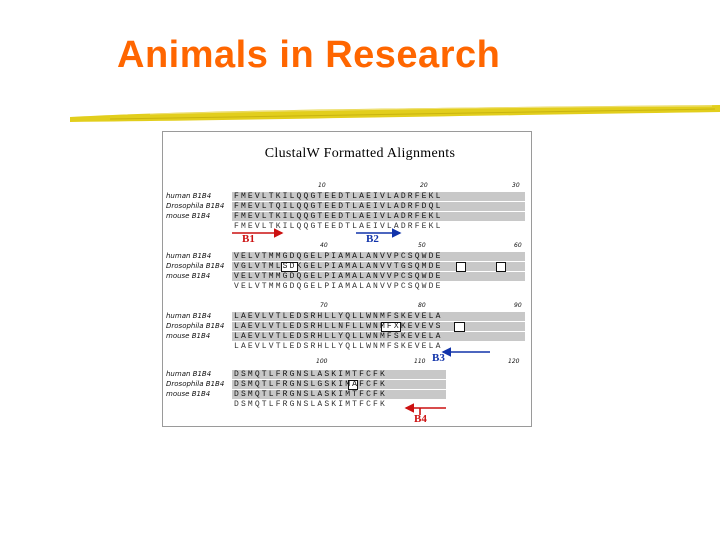 The width and height of the screenshot is (720, 540). Describe the element at coordinates (338, 326) in the screenshot. I see `sequence-row: LAEVLVTLEDSRHLLNFLLWNMFXKEVEVS` at that location.